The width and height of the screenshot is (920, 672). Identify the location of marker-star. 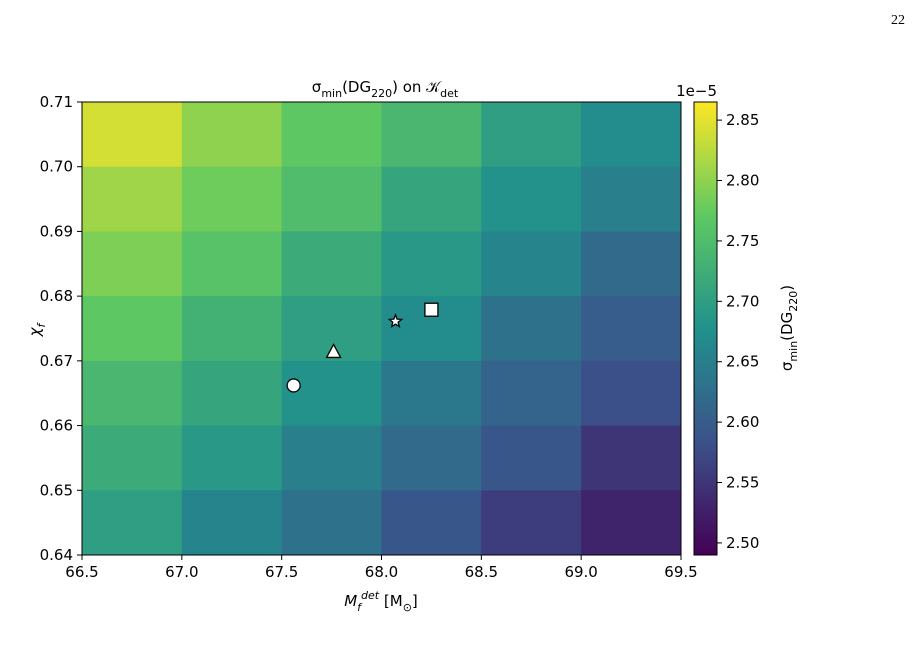
(395, 321).